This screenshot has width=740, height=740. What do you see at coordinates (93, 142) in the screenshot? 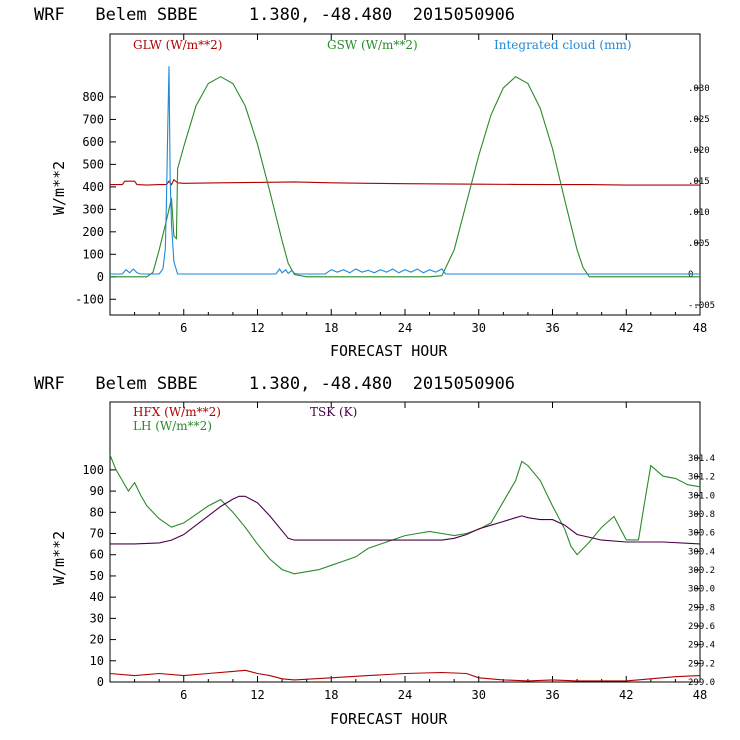
I see `y-tick-label: 600` at bounding box center [93, 142].